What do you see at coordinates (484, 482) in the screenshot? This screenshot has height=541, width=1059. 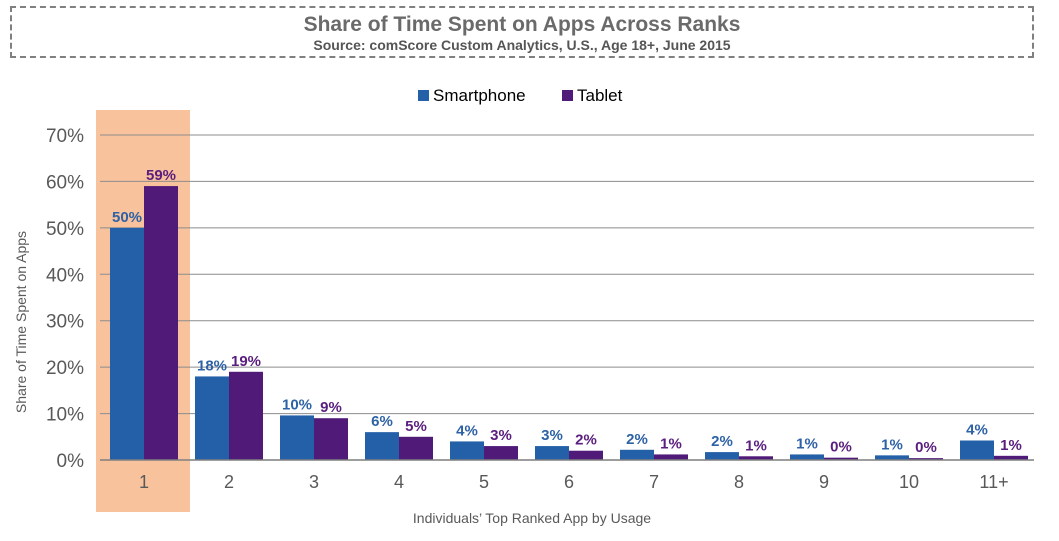 I see `x-tick-label: 5` at bounding box center [484, 482].